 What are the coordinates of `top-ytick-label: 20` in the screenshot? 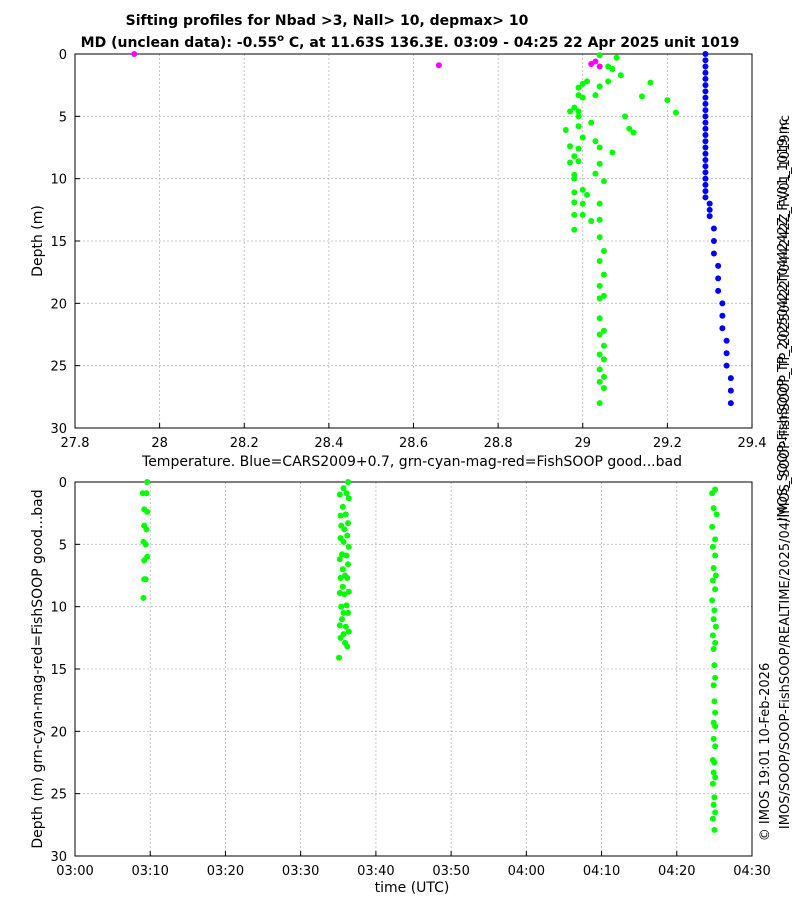 It's located at (58, 304).